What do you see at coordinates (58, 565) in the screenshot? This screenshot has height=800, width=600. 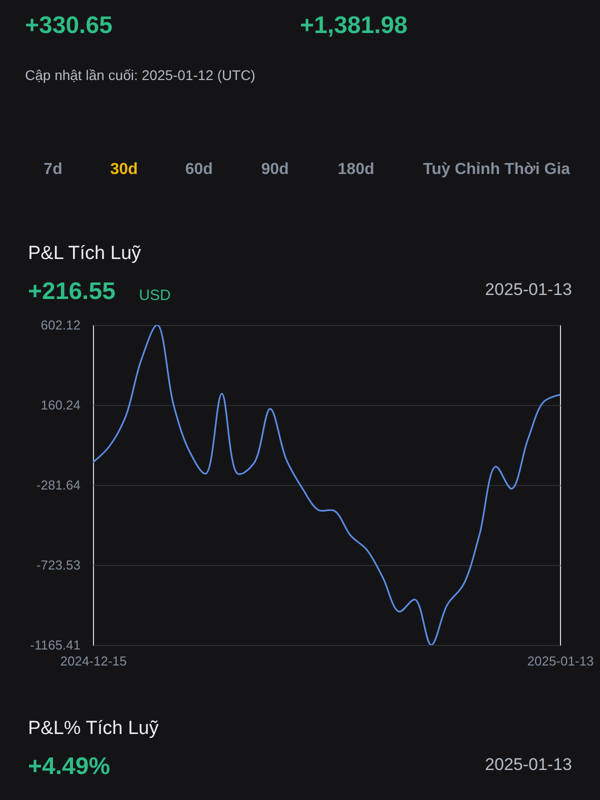 I see `y-tick-label: -723.53` at bounding box center [58, 565].